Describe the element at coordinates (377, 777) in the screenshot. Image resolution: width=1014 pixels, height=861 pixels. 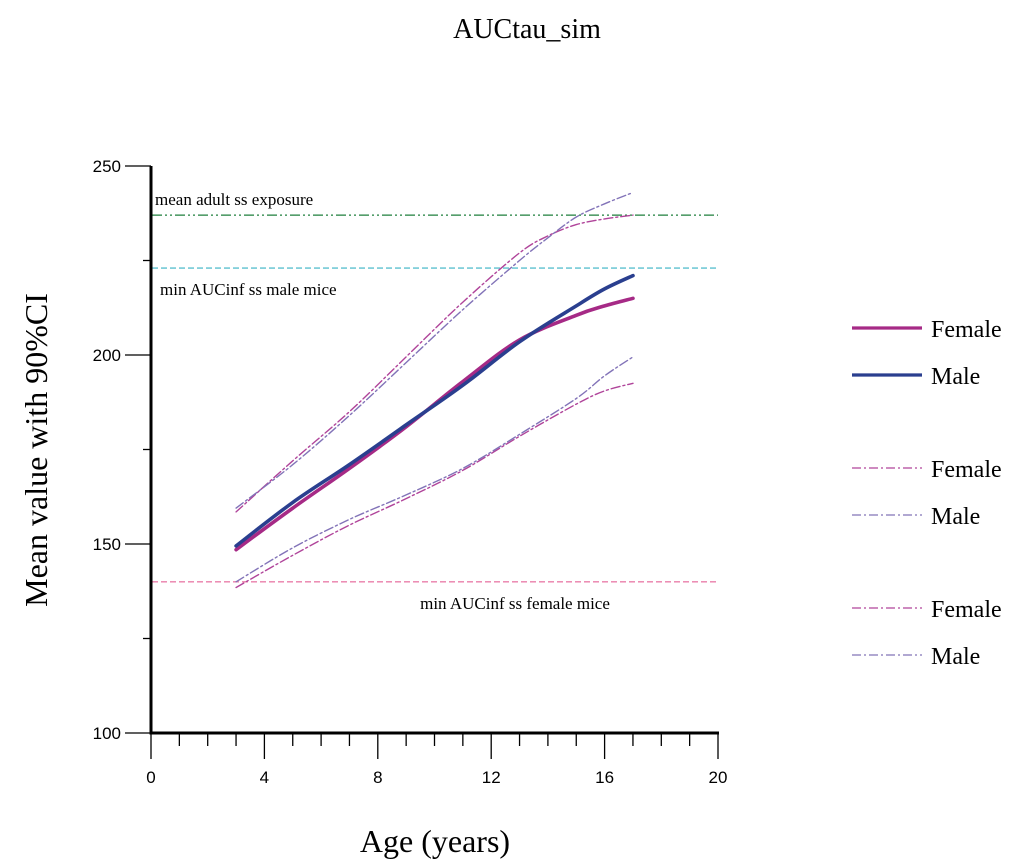
I see `x-tick-label: 8` at that location.